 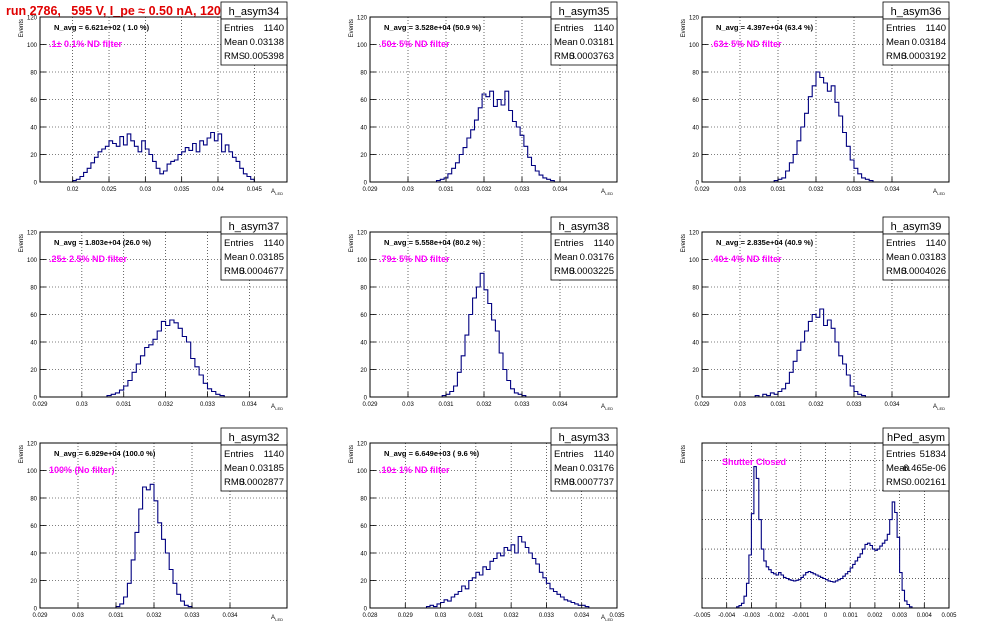 What do you see at coordinates (82, 470) in the screenshot?
I see `filter-note: 100% (No filter)` at bounding box center [82, 470].